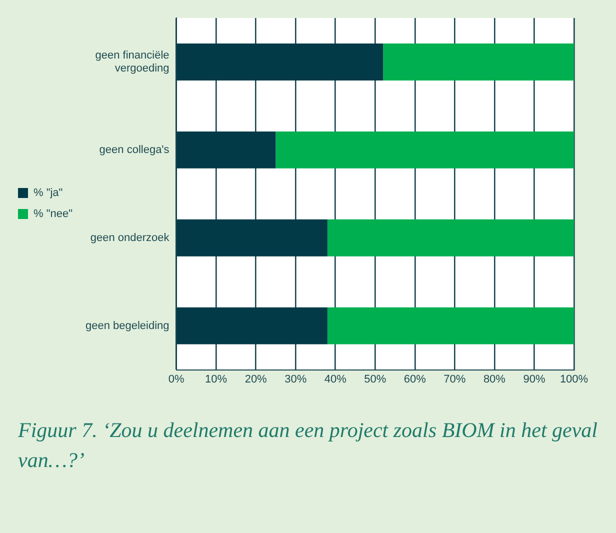  I want to click on text: Figuur 7. ‘Zou u deelnemen aan een project zoals BIOM in het geval van…?’, so click(308, 445).